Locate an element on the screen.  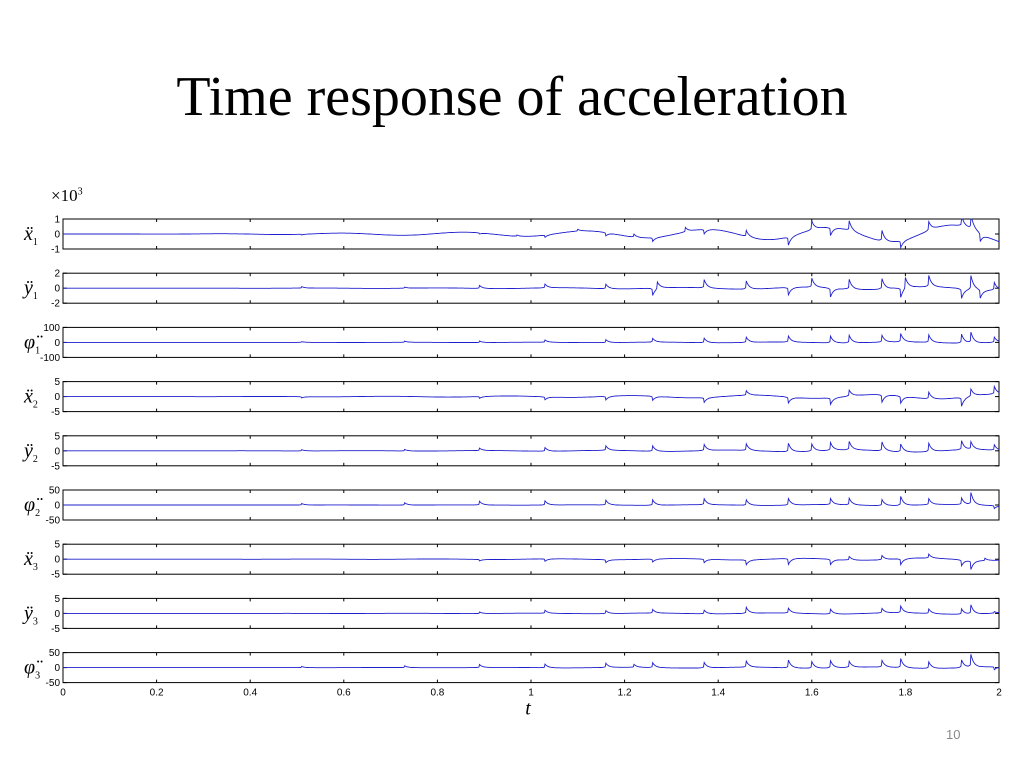
y-tick-label: 100 is located at coordinates (51, 328).